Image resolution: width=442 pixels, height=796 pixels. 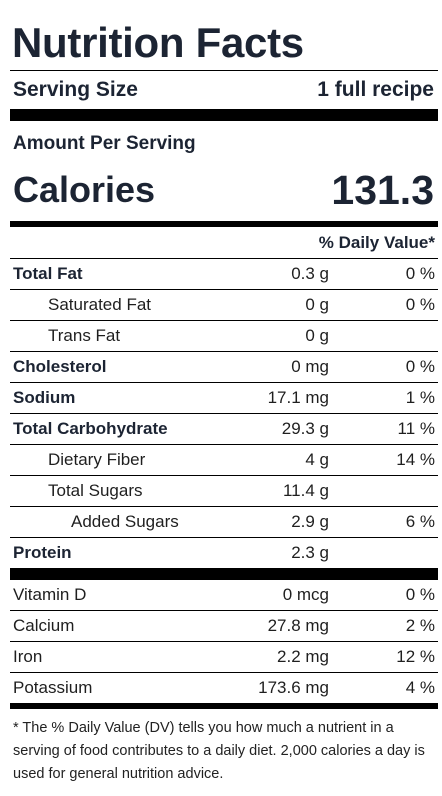 I want to click on vitamin-name: Vitamin D, so click(x=50, y=594).